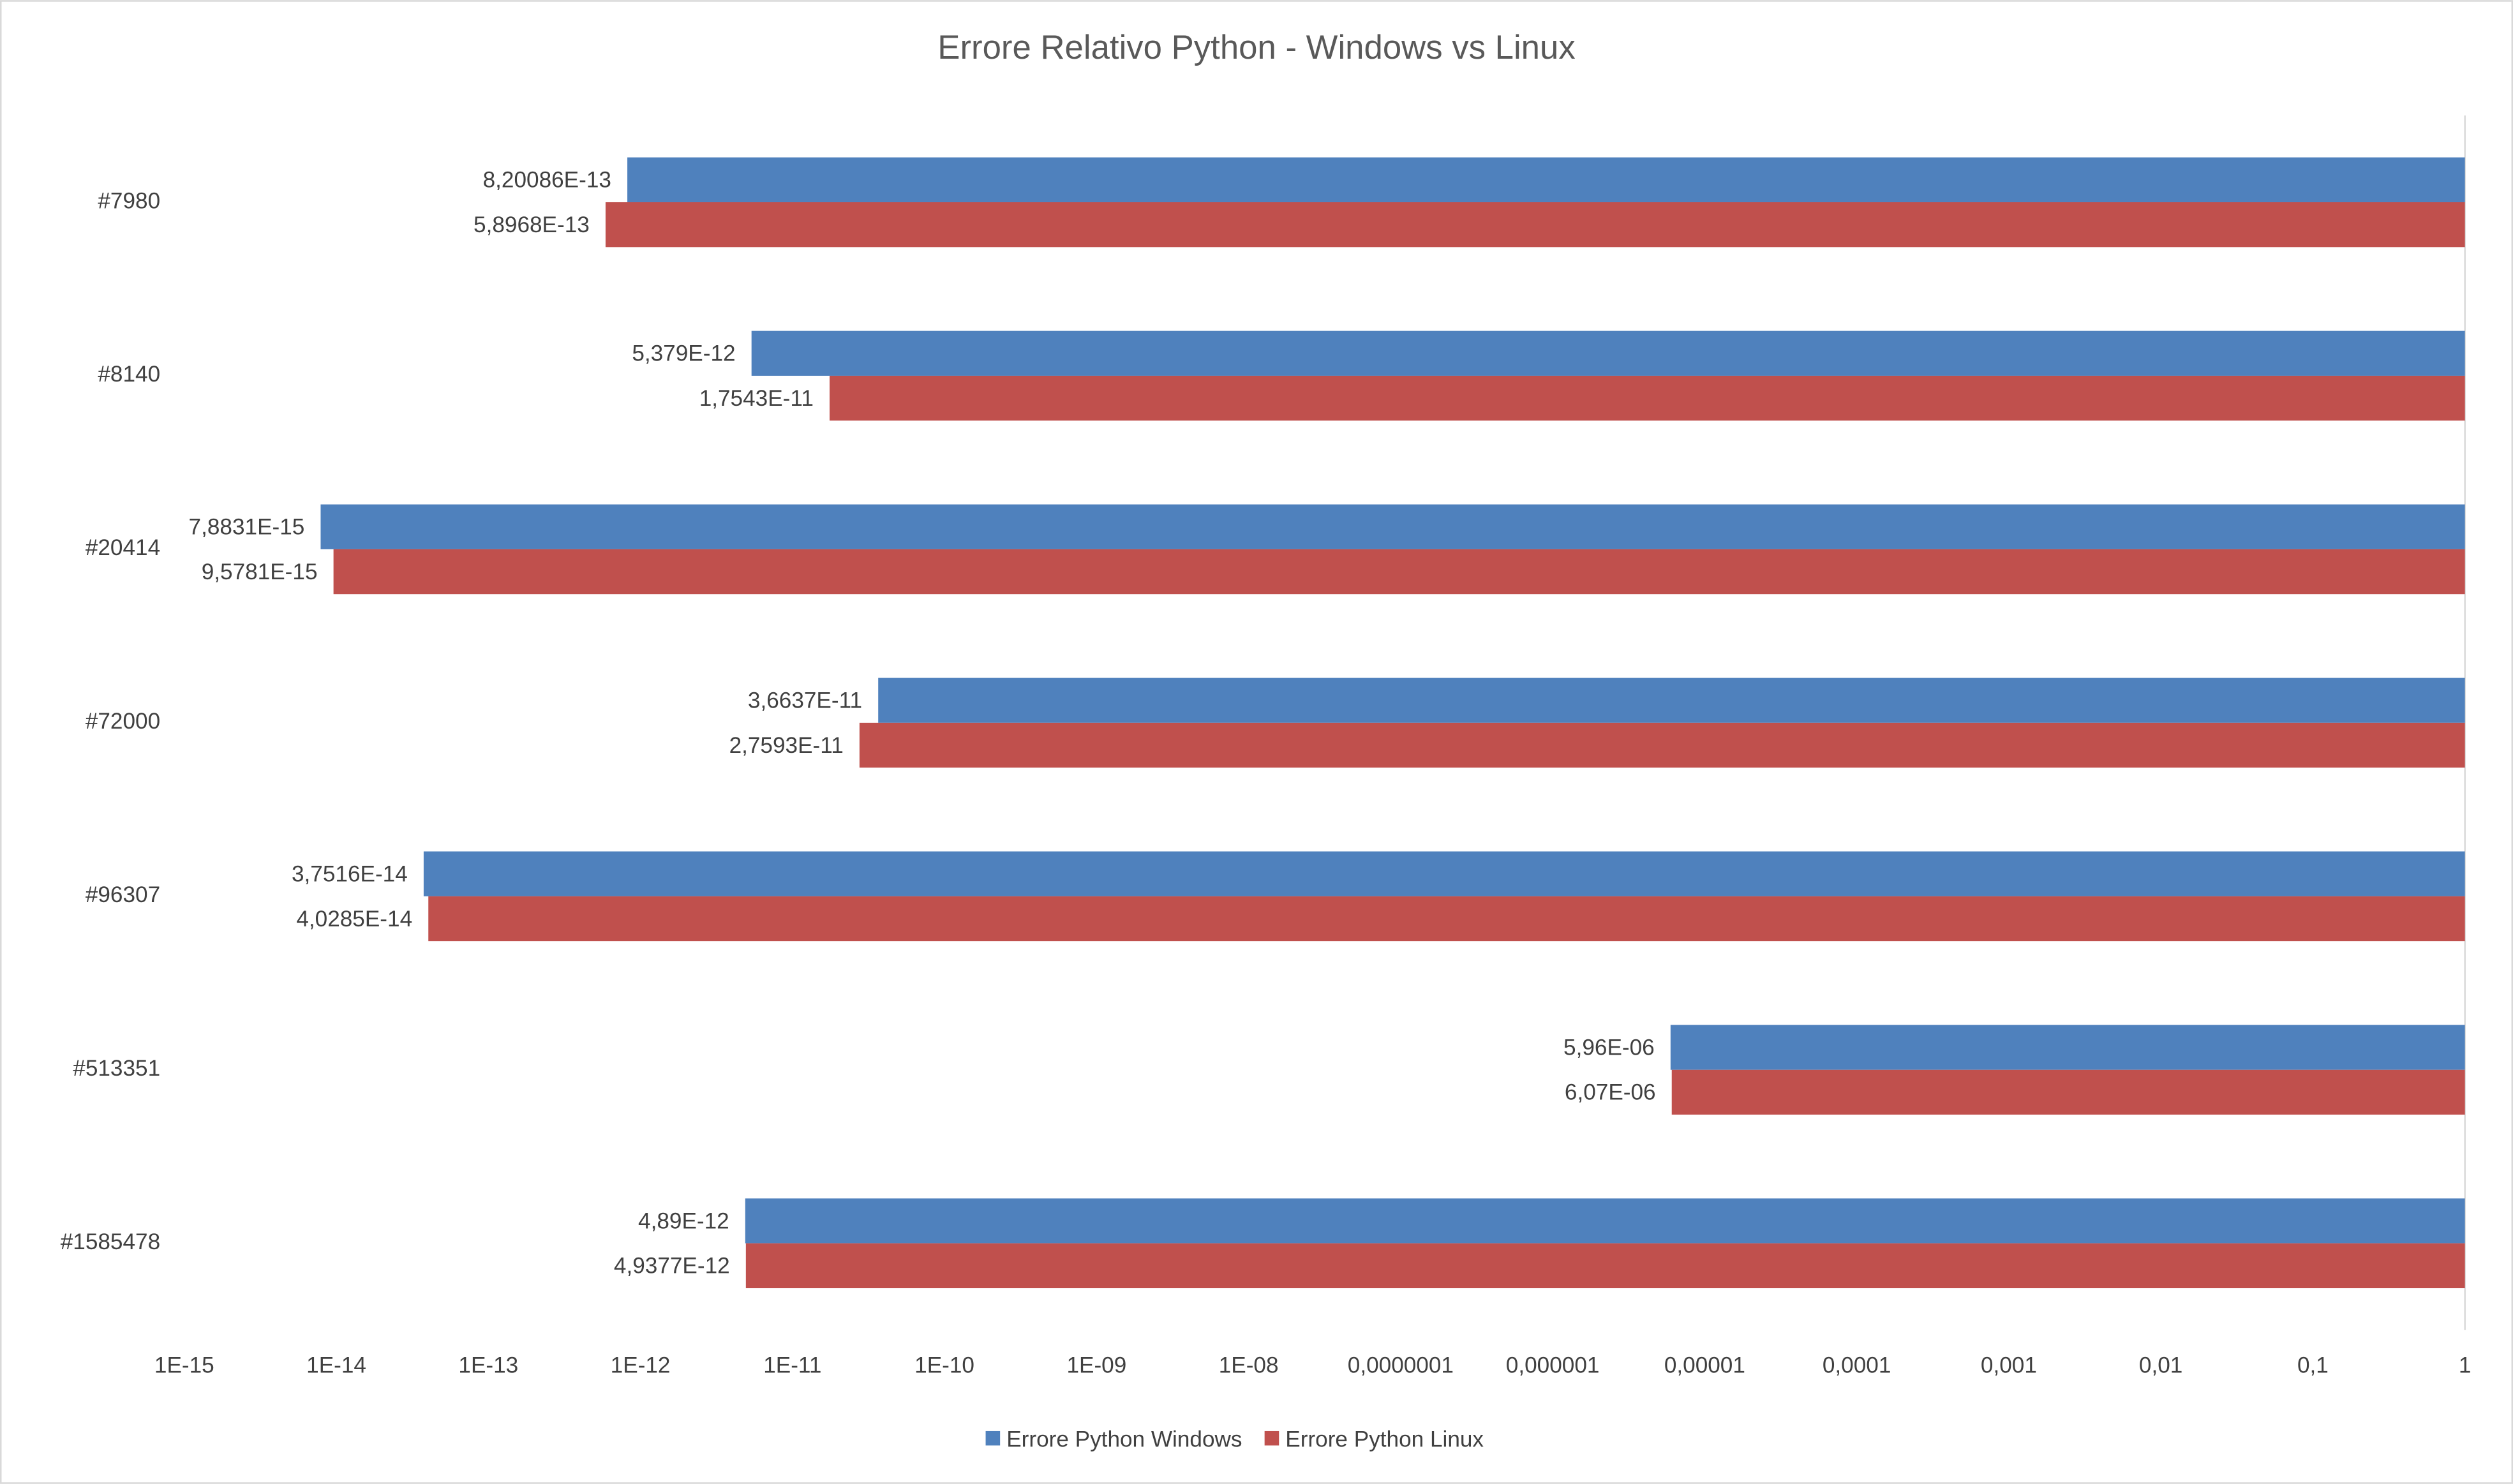 The height and width of the screenshot is (1484, 2513). Describe the element at coordinates (129, 200) in the screenshot. I see `y-tick-label: #7980` at that location.